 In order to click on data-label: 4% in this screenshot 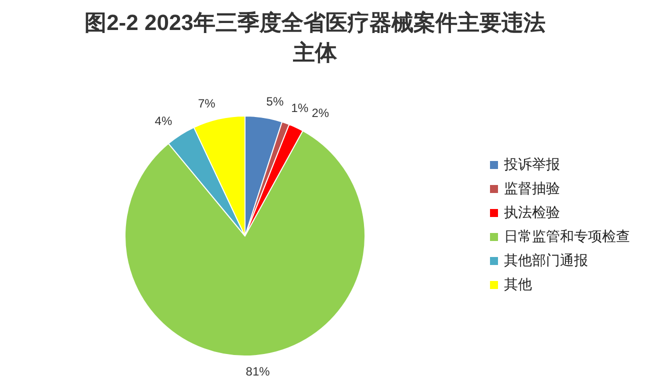, I will do `click(163, 121)`.